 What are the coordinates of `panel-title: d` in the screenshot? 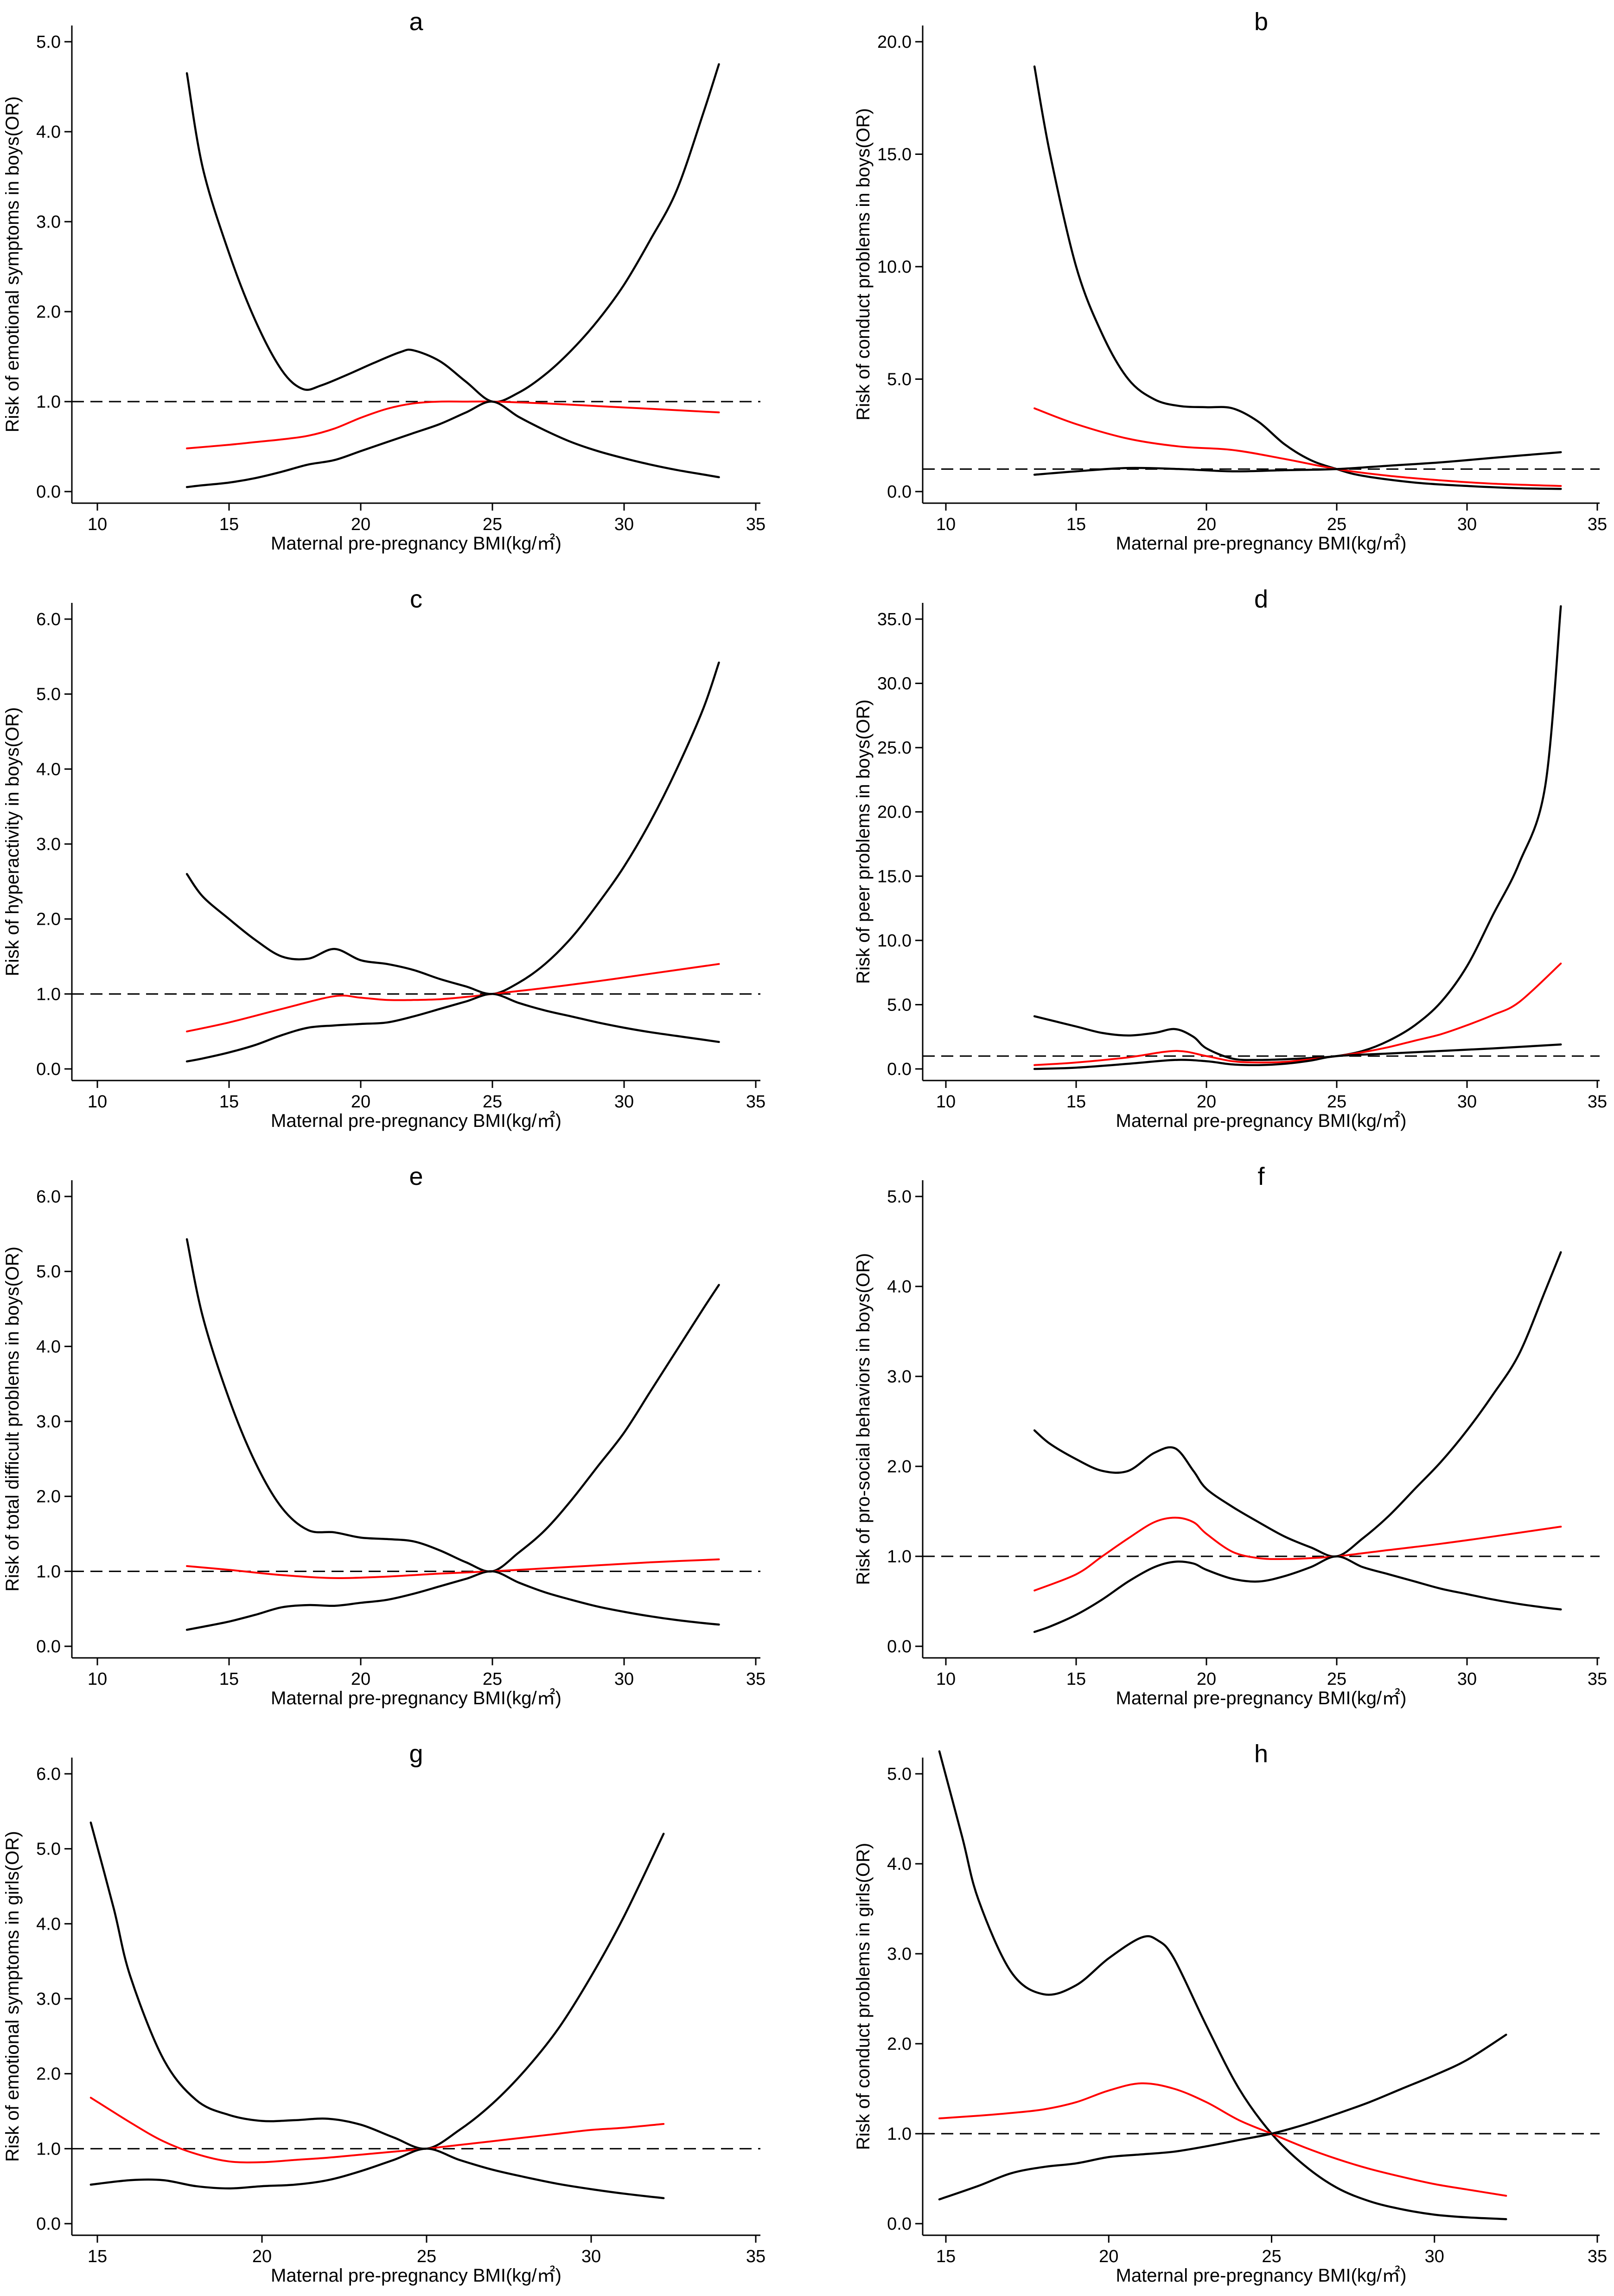 It's located at (1261, 599).